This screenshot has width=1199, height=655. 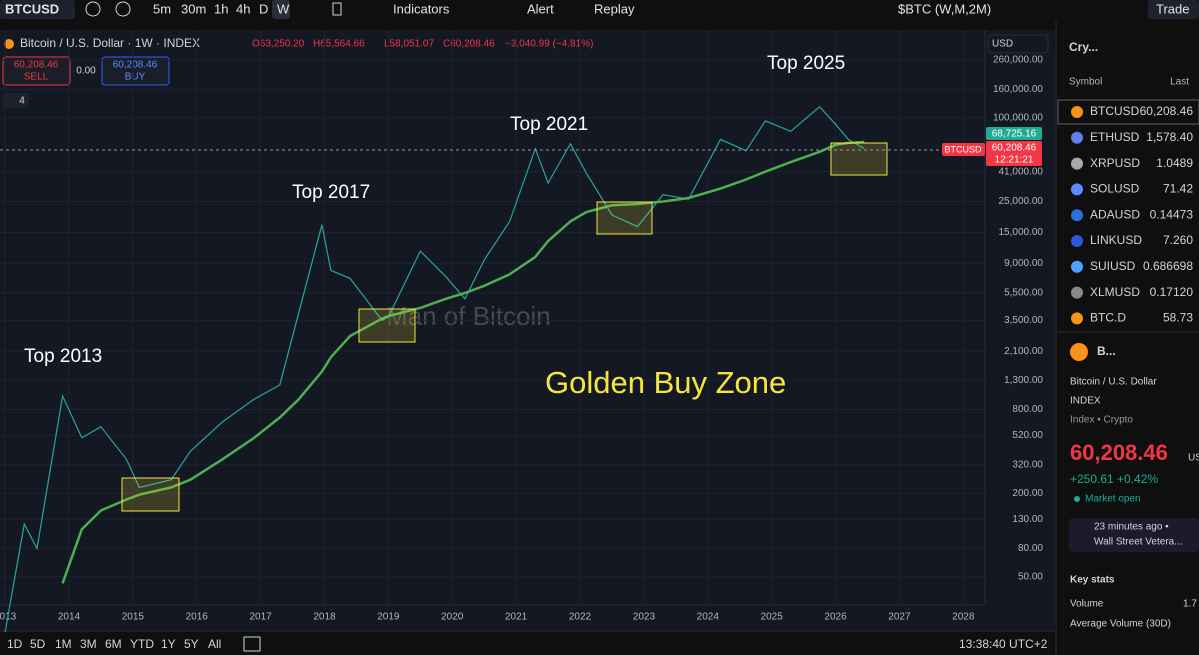 I want to click on ma-tag-text: 68,725.16, so click(x=1014, y=134).